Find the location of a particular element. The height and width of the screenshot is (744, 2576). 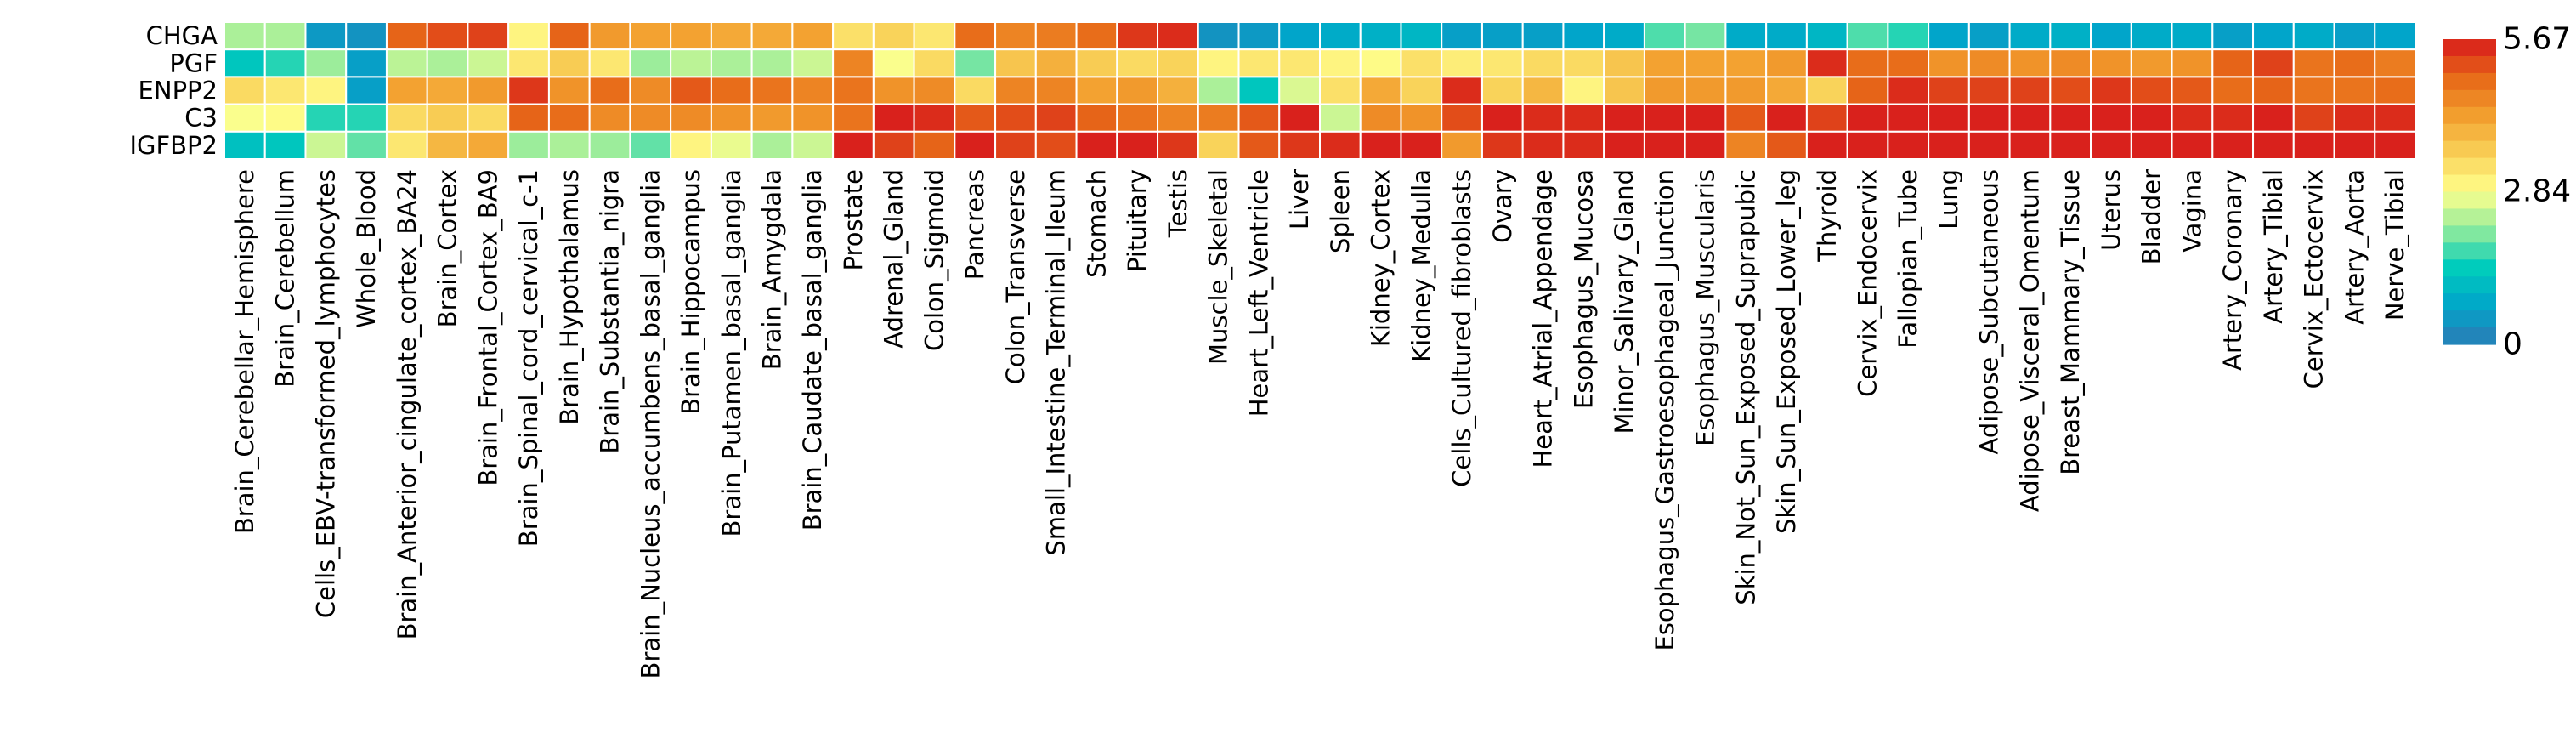

column-label: Cells_EBV-transformed_lymphocytes is located at coordinates (325, 393).